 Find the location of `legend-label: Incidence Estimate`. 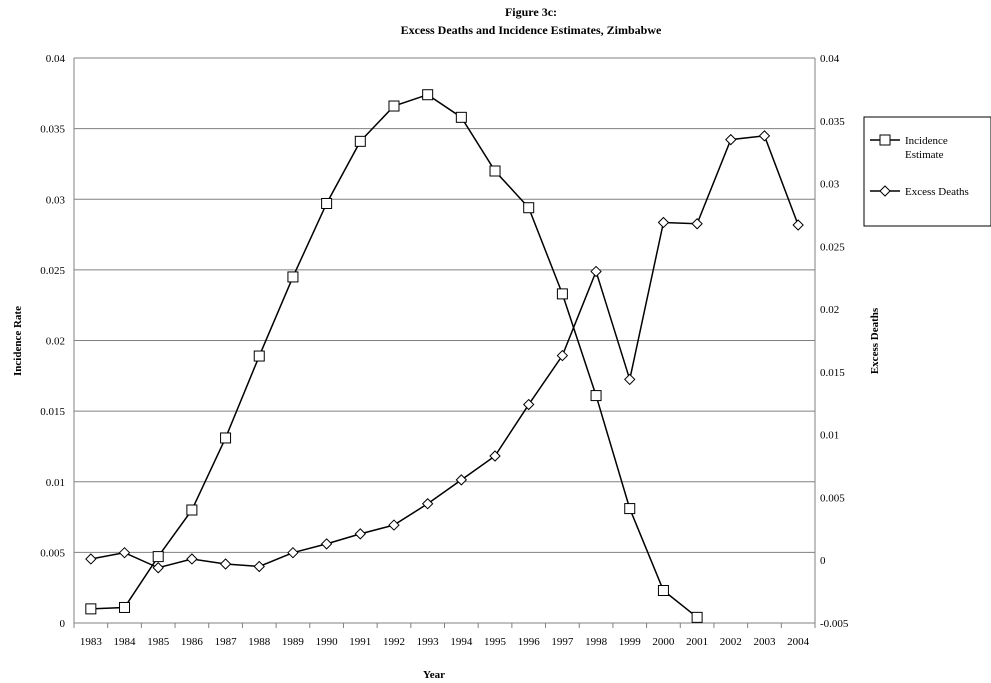

legend-label: Incidence Estimate is located at coordinates (926, 148).